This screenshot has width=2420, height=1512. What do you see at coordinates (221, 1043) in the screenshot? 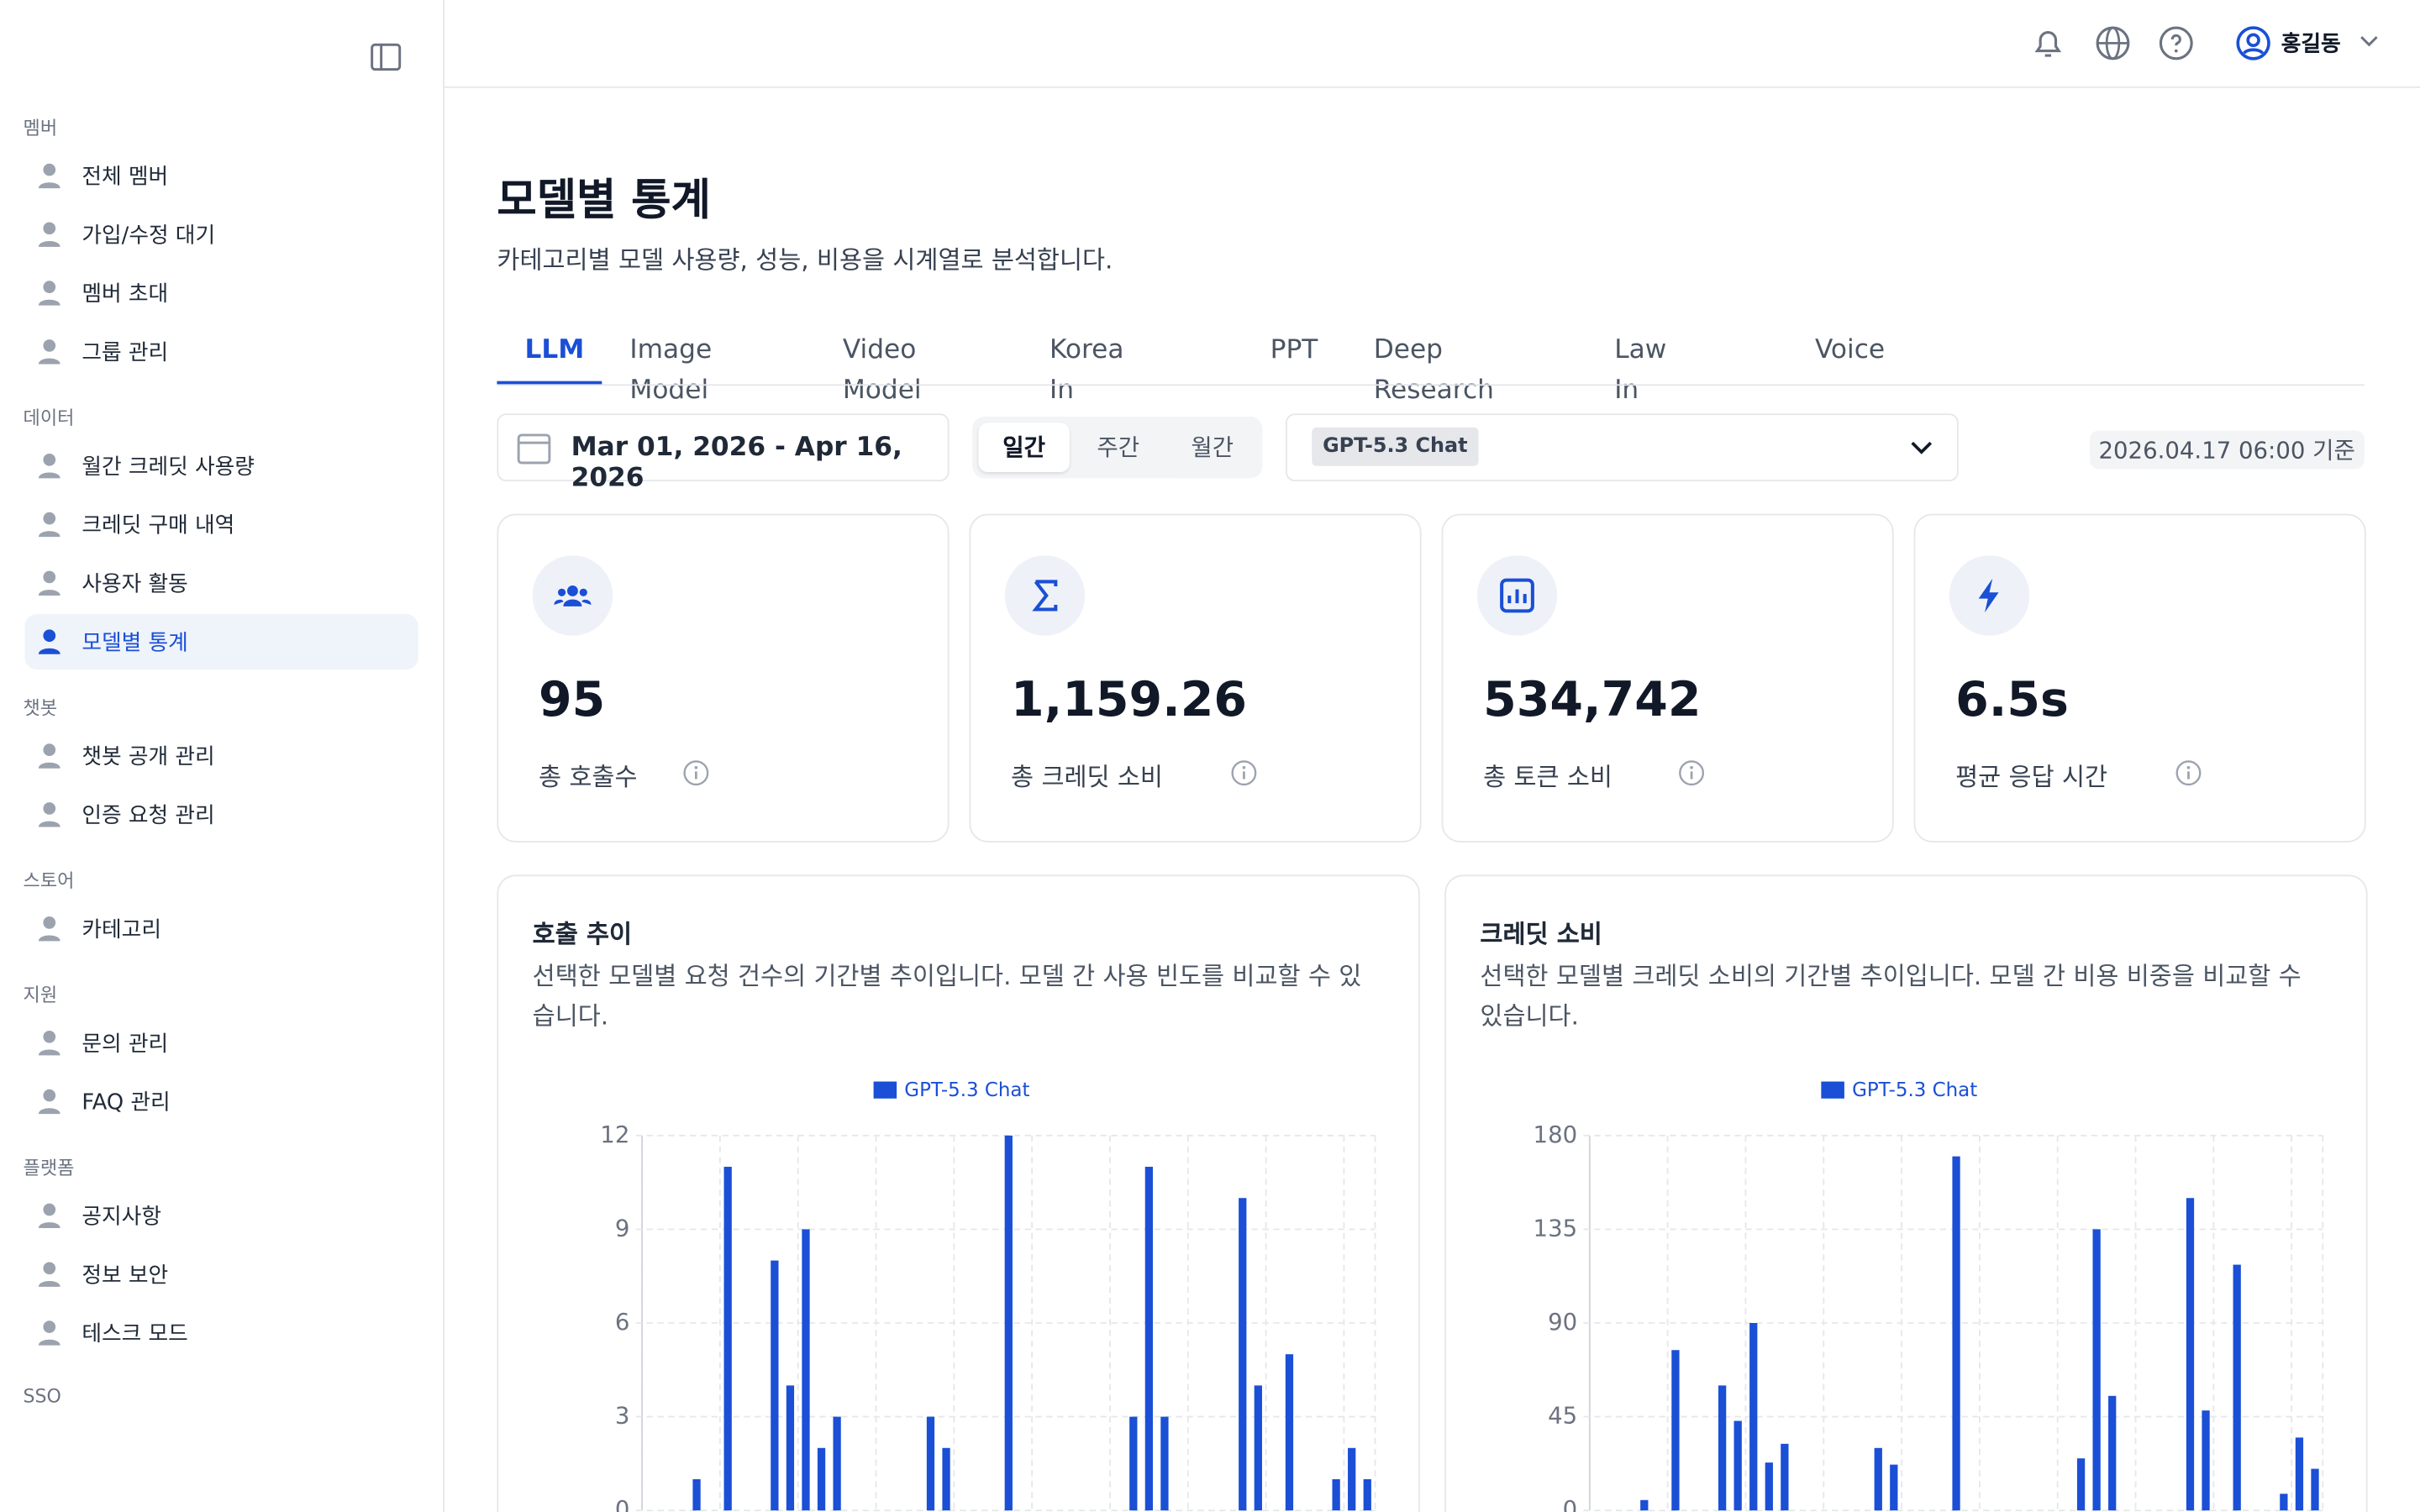
I see `menu-item: 문의 관리` at bounding box center [221, 1043].